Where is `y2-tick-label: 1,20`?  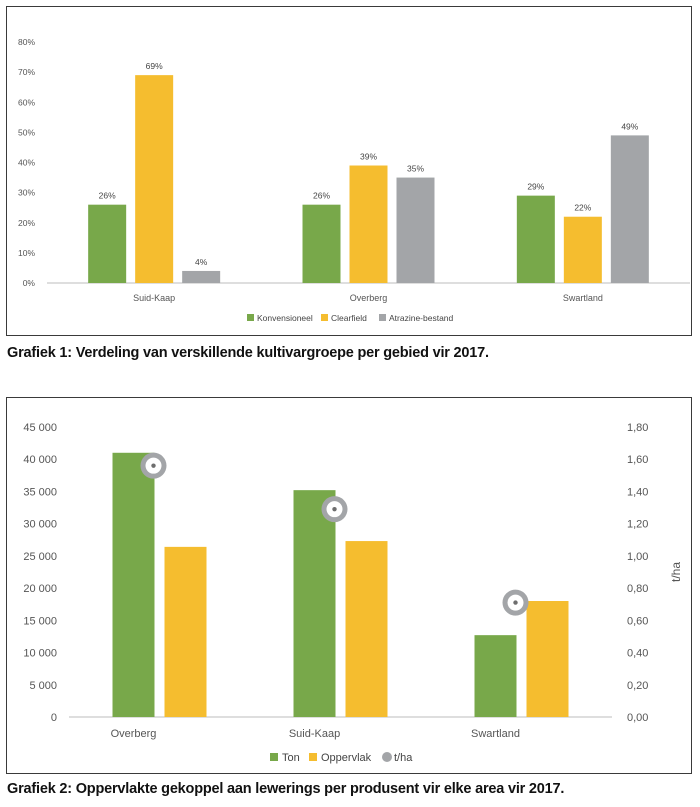 y2-tick-label: 1,20 is located at coordinates (637, 525).